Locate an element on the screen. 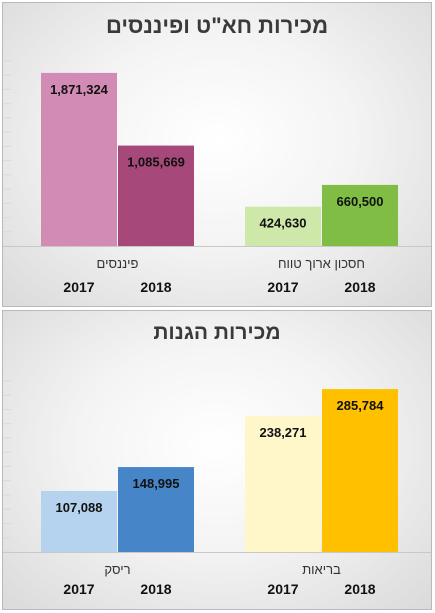 The height and width of the screenshot is (613, 435). data-label: 285,784 is located at coordinates (361, 405).